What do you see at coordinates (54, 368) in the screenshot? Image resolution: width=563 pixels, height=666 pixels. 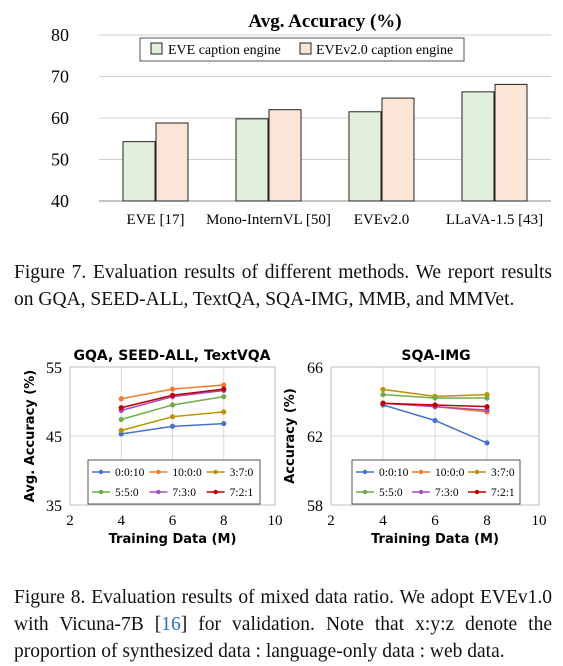 I see `y-tick-label: 55` at bounding box center [54, 368].